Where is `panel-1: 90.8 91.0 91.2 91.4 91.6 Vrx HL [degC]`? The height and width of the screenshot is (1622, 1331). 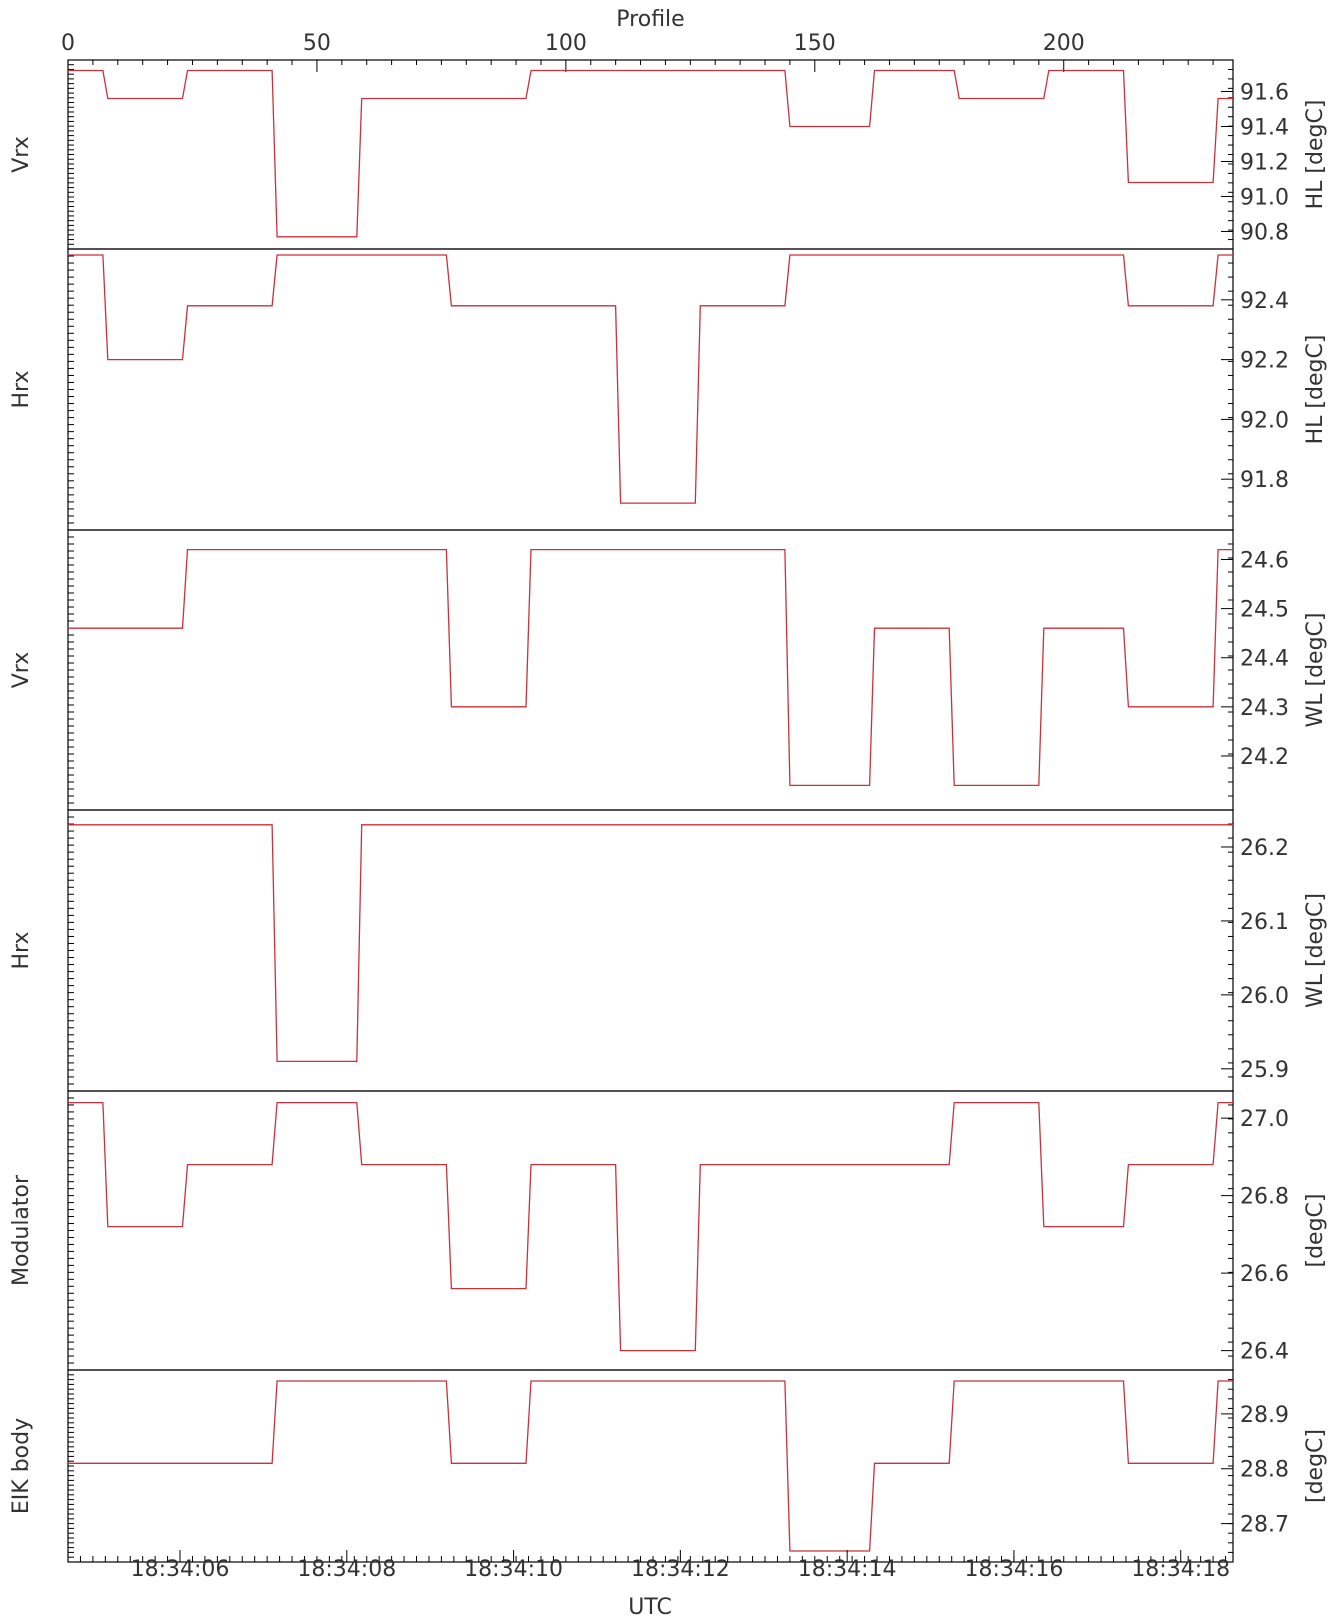 panel-1: 90.8 91.0 91.2 91.4 91.6 Vrx HL [degC] is located at coordinates (668, 154).